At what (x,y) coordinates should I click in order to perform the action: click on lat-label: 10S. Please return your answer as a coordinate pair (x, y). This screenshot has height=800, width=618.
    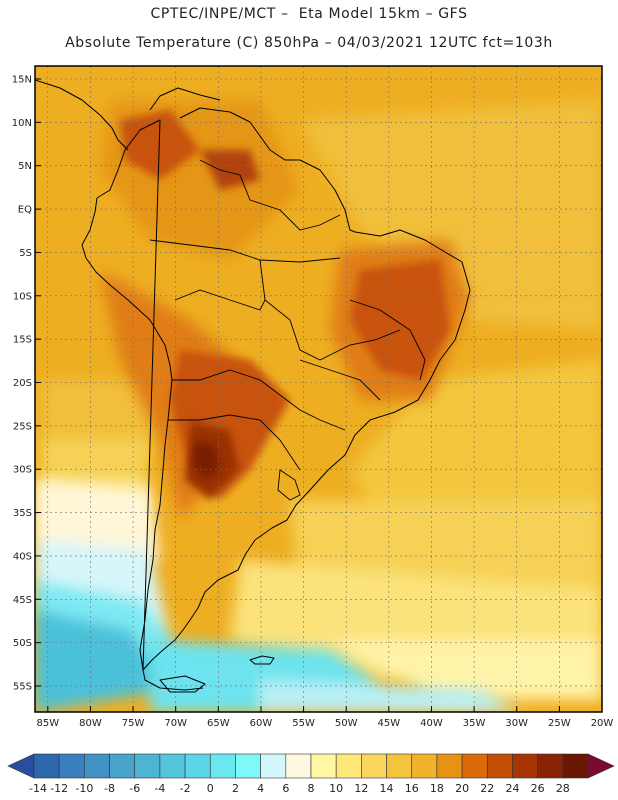
    Looking at the image, I should click on (22, 296).